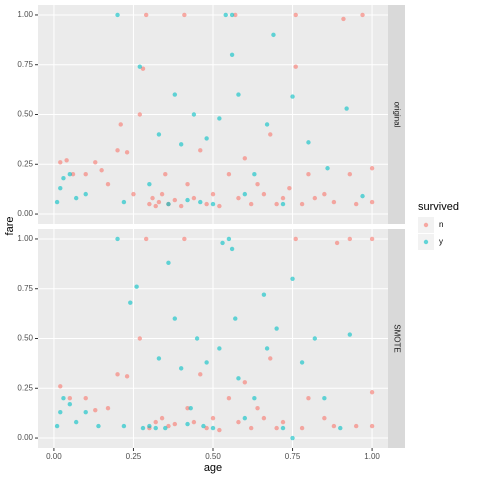 The width and height of the screenshot is (480, 480). What do you see at coordinates (25, 64) in the screenshot?
I see `y-tick-label: 0.75` at bounding box center [25, 64].